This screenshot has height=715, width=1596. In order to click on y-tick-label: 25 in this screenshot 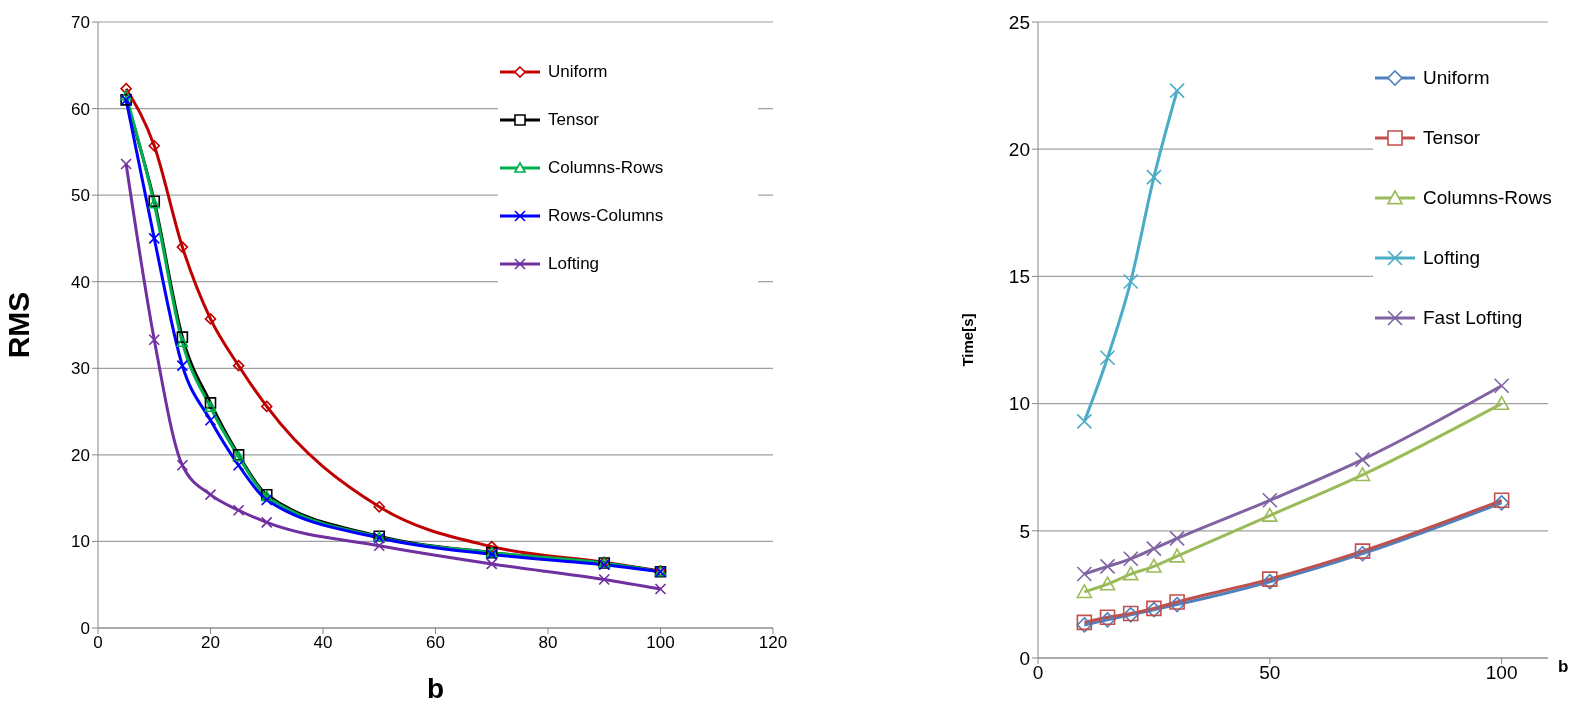, I will do `click(1019, 22)`.